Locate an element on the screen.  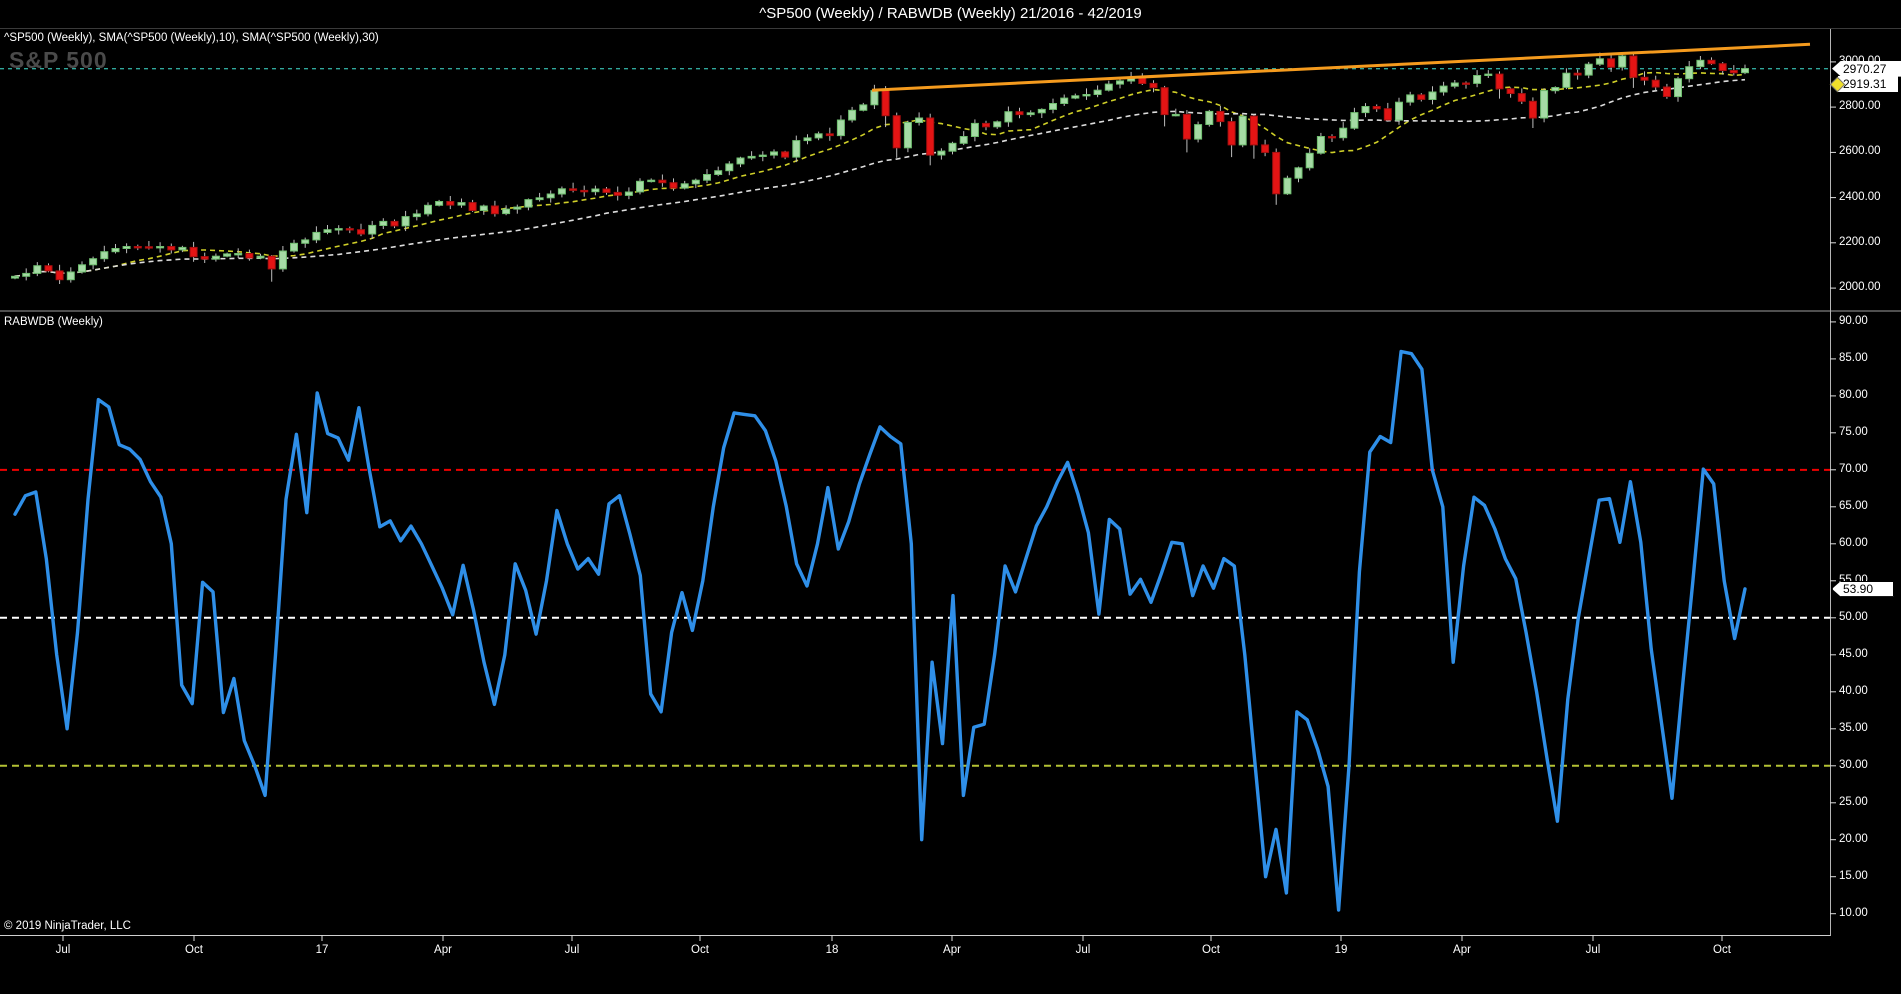
price-tick-label: 2600.00 is located at coordinates (1860, 151).